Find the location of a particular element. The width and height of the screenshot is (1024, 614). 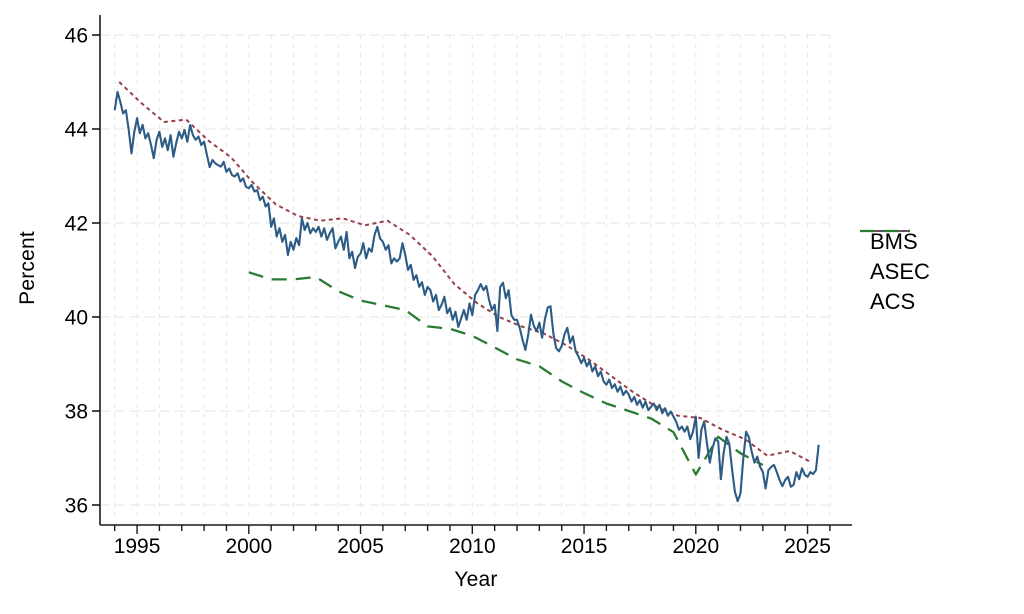

x-tick-label: 2010 is located at coordinates (472, 546).